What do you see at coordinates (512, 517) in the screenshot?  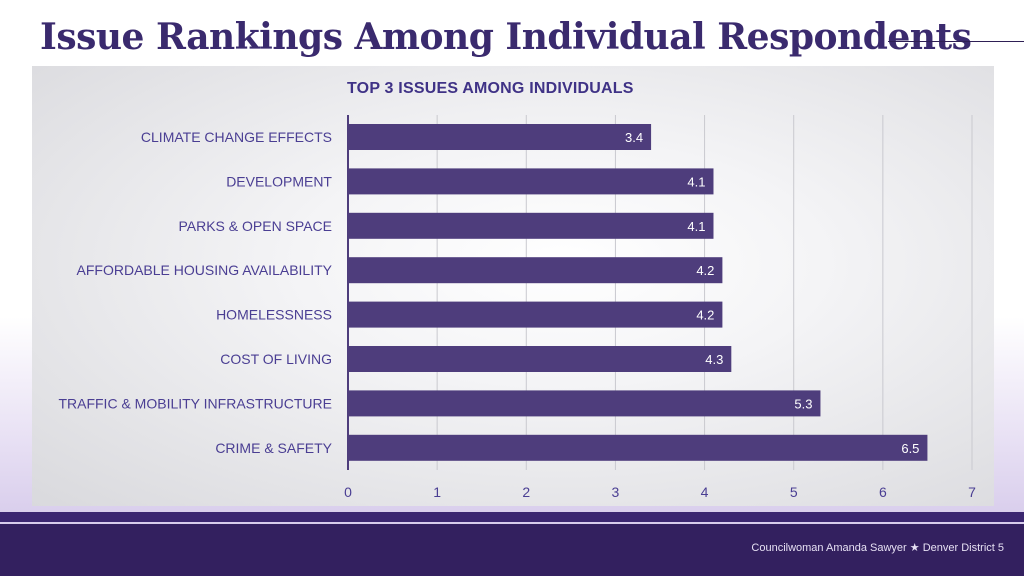 I see `footer-accent-line` at bounding box center [512, 517].